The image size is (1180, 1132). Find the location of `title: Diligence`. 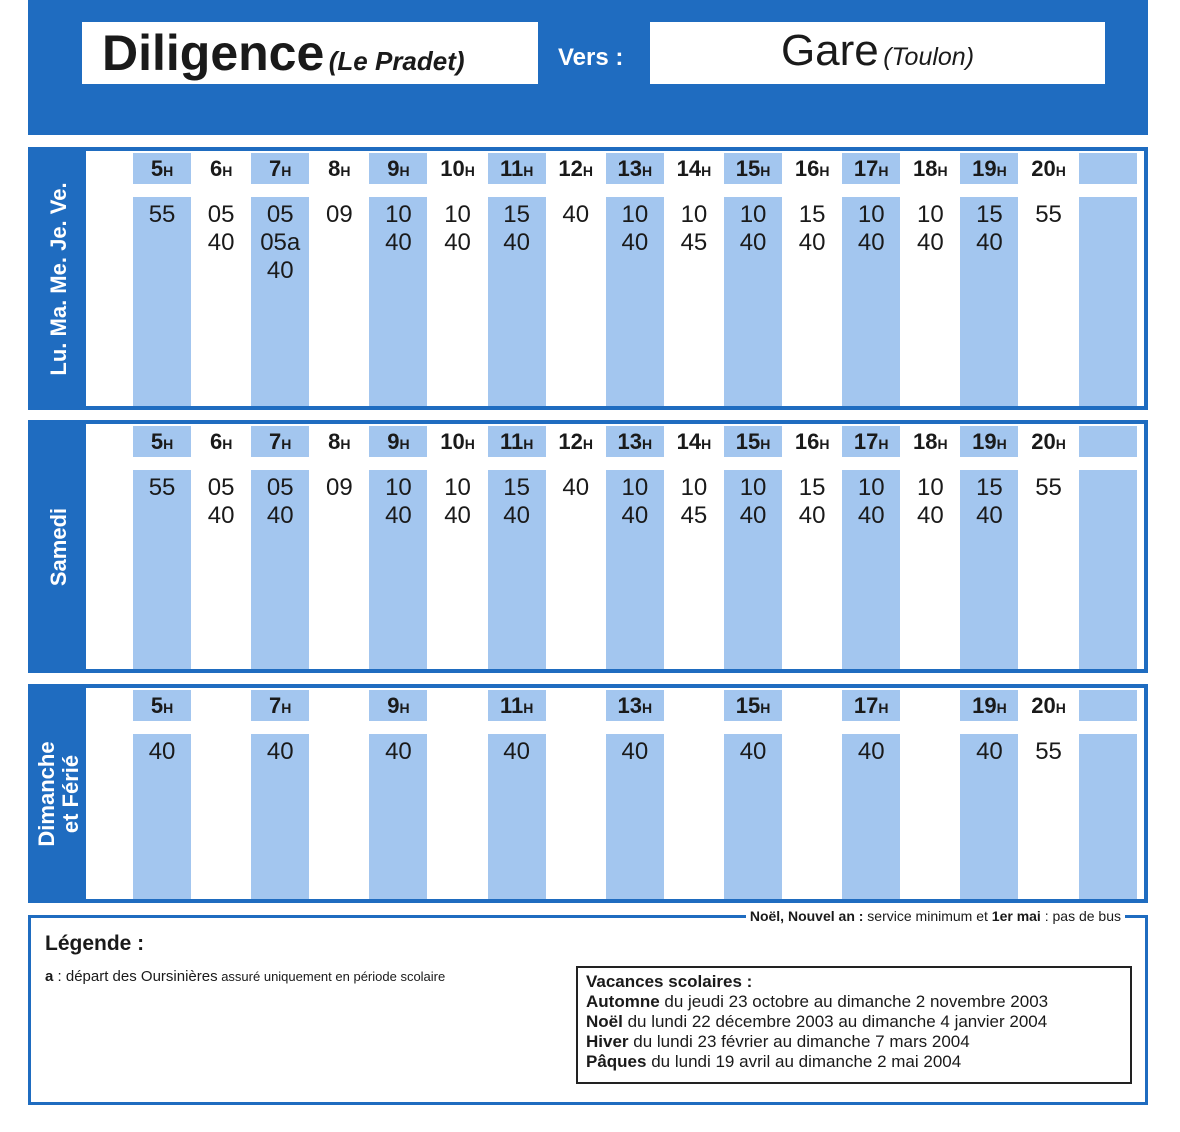

title: Diligence is located at coordinates (213, 53).